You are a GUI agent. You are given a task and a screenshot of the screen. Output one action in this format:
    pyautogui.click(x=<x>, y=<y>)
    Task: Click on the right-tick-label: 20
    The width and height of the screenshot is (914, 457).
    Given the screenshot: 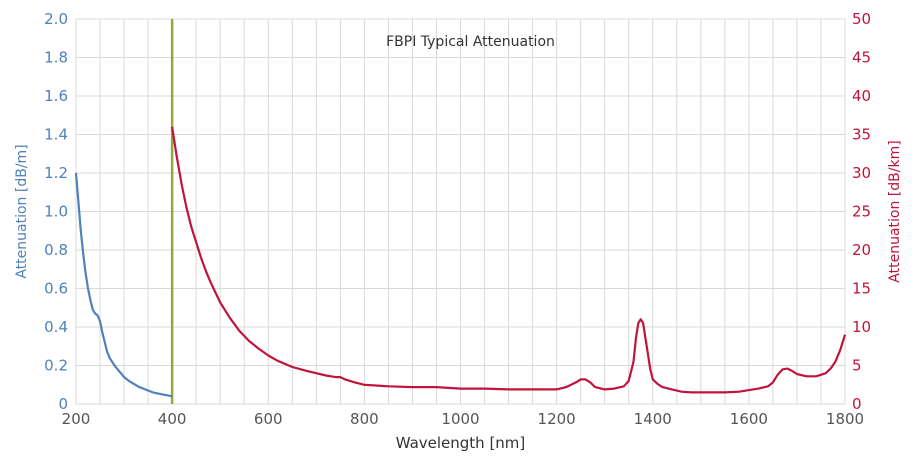 What is the action you would take?
    pyautogui.click(x=861, y=250)
    